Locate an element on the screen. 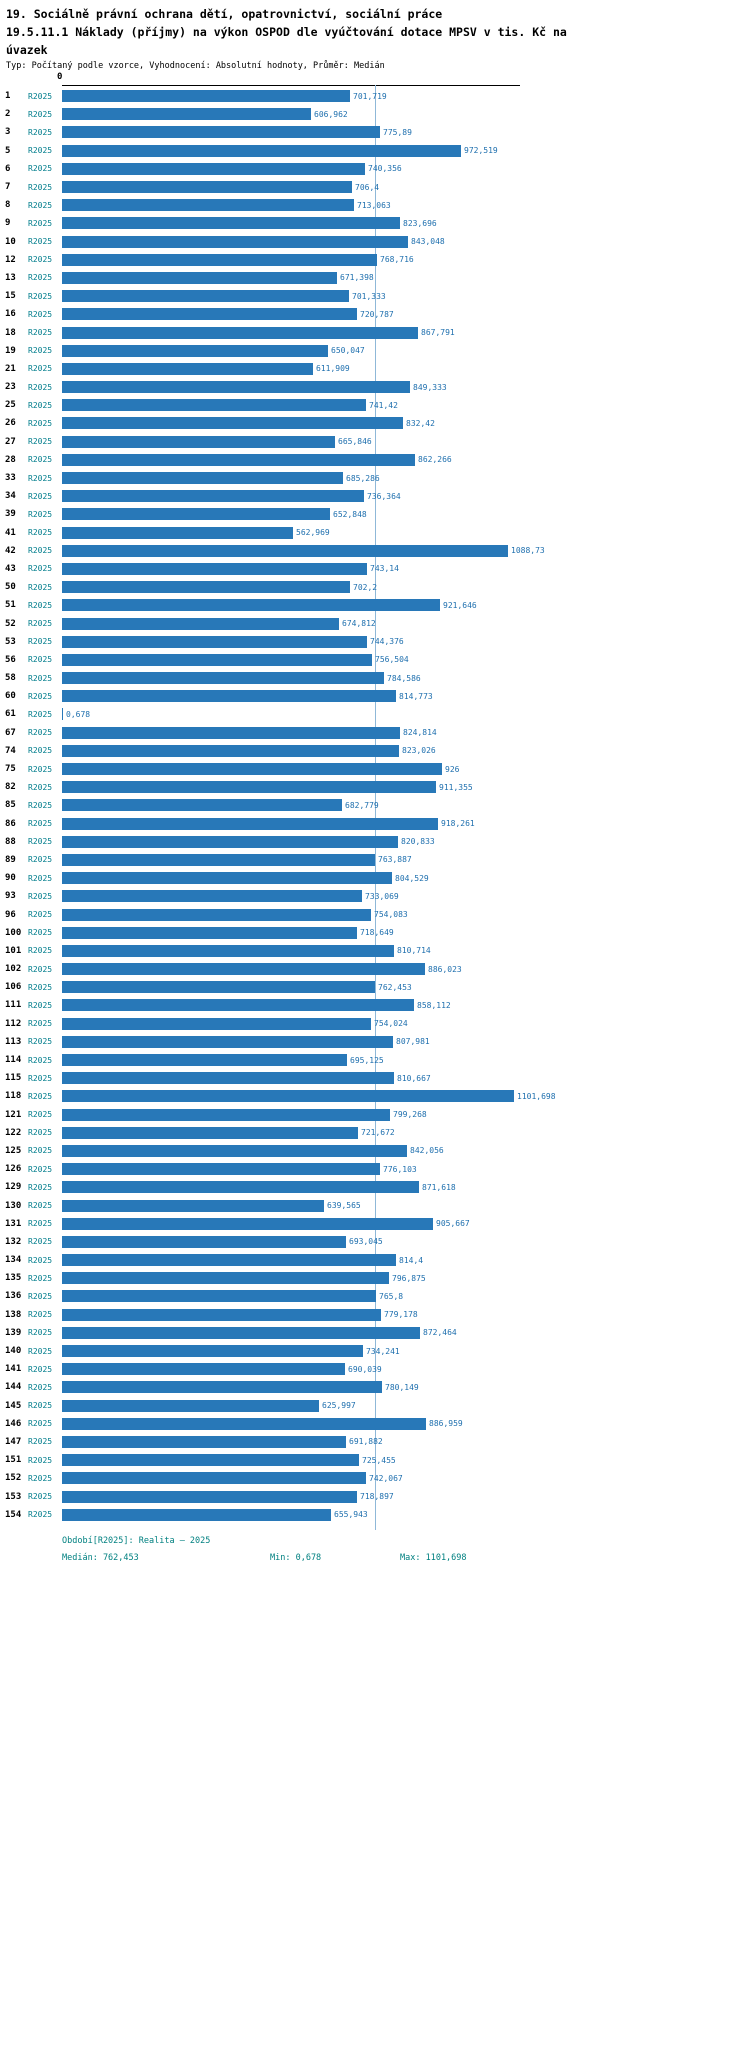 This screenshot has width=750, height=2070. bar-row: 102 R2025 886,023 is located at coordinates (375, 969).